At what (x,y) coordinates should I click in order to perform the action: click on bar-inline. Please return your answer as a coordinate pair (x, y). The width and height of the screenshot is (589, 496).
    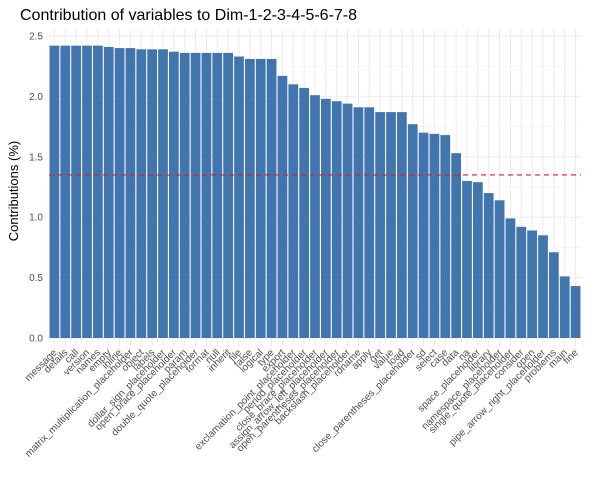
    Looking at the image, I should click on (119, 193).